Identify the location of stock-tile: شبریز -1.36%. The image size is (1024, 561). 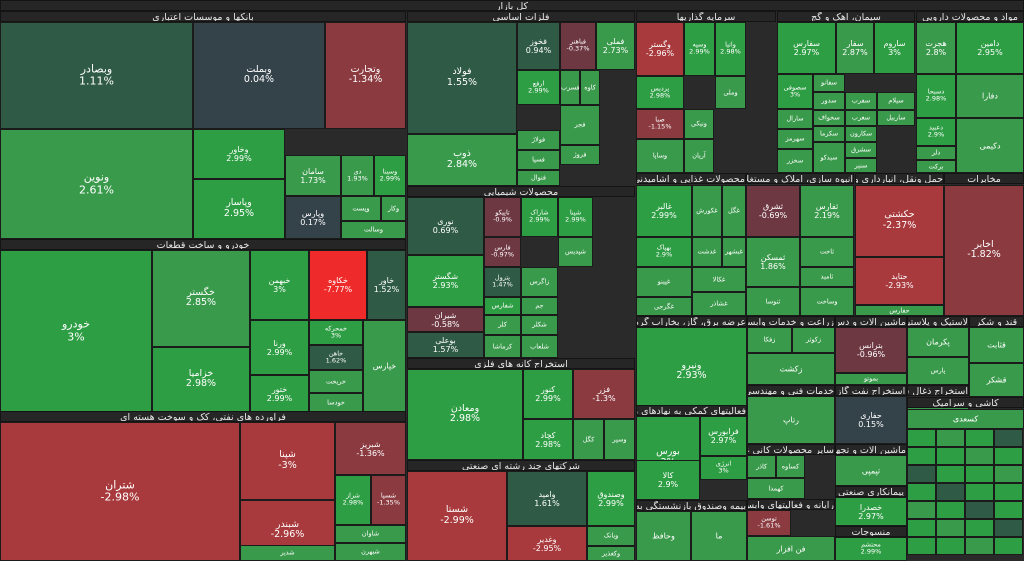
(370, 448).